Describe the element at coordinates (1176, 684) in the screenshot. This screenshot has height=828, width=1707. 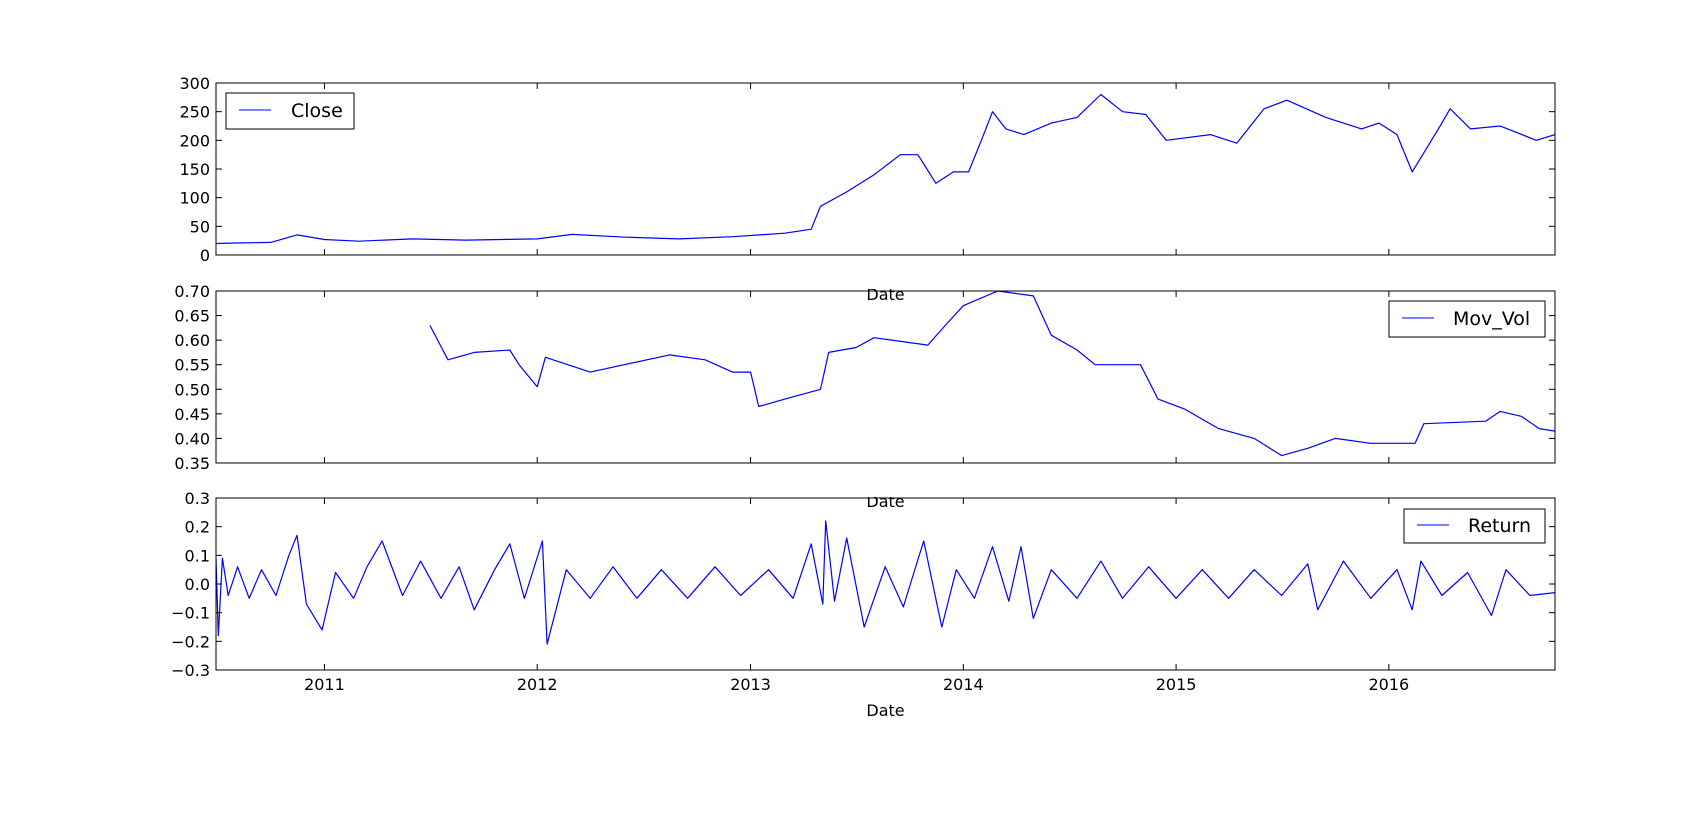
I see `return-x-tick-label: 2015` at that location.